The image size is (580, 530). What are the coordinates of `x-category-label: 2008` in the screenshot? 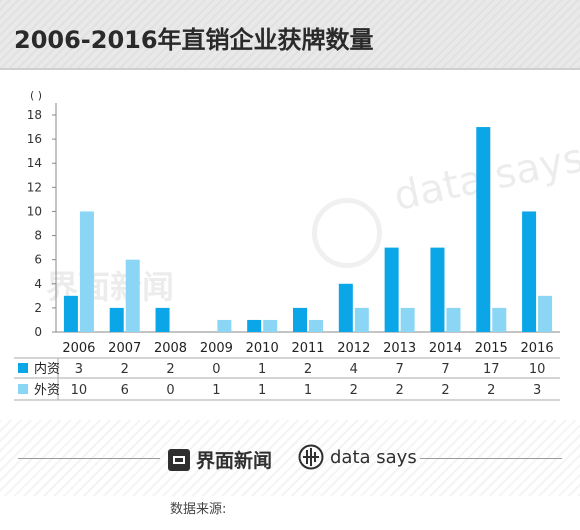 It's located at (170, 348).